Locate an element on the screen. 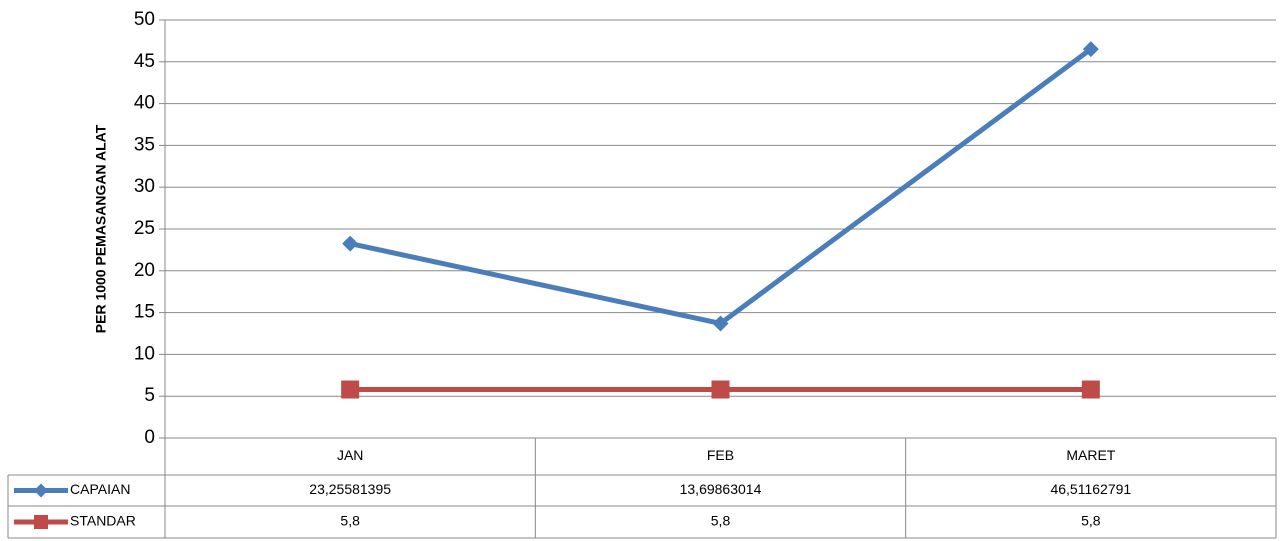  y-tick-label: 35 is located at coordinates (144, 144).